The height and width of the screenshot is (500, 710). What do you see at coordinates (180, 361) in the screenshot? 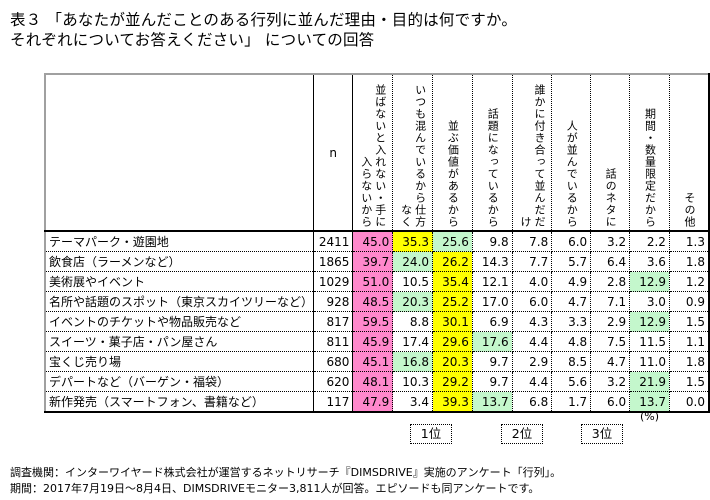
I see `row-label: 宝くじ売り場` at bounding box center [180, 361].